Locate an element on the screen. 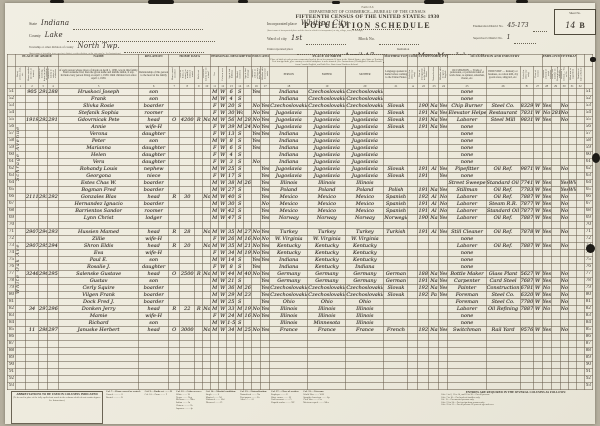  cell-occode is located at coordinates (526, 148).